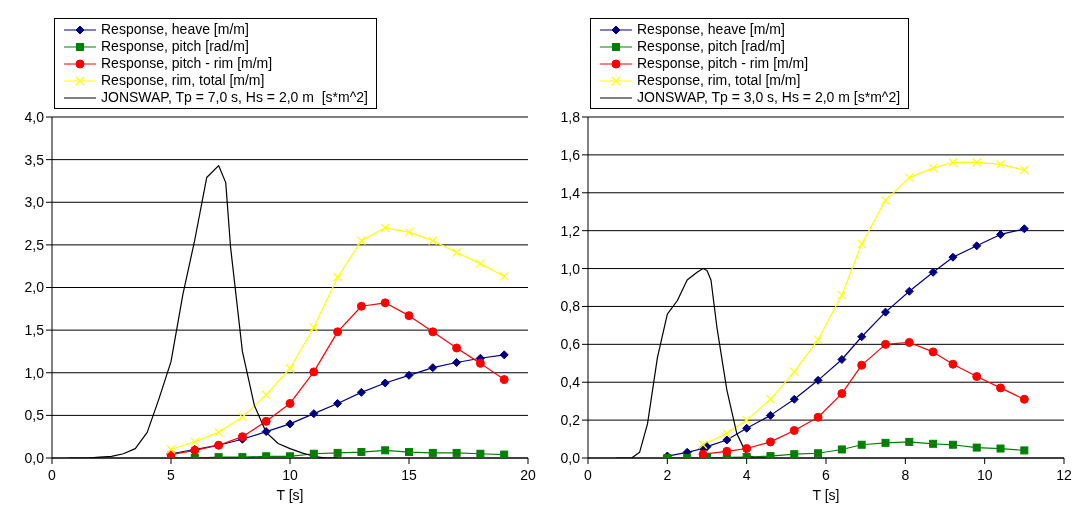 This screenshot has width=1092, height=518. What do you see at coordinates (746, 475) in the screenshot?
I see `x-tick-label: 4` at bounding box center [746, 475].